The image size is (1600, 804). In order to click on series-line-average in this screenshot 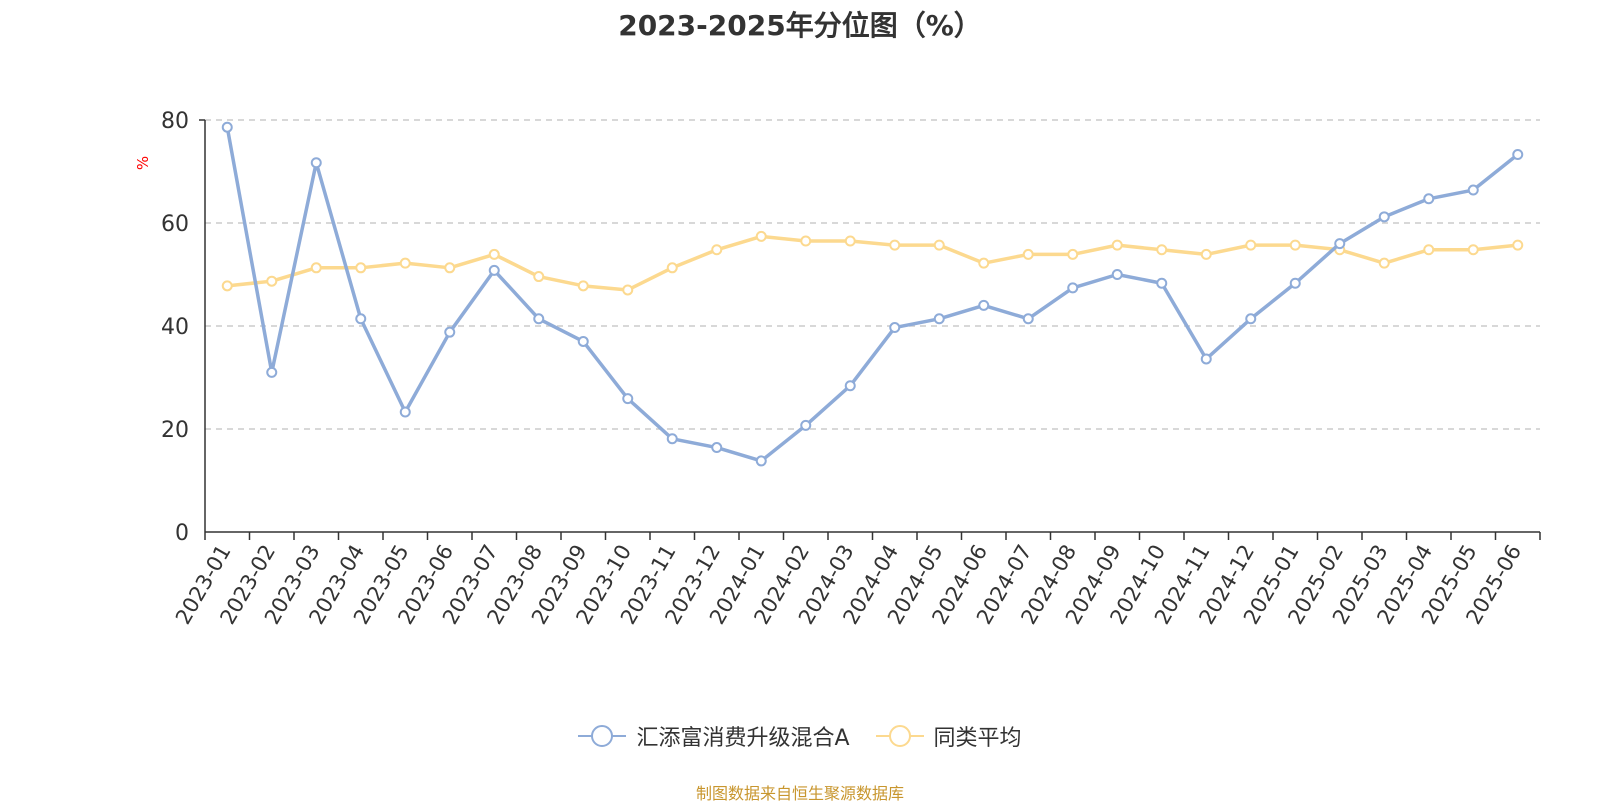, I will do `click(872, 263)`.